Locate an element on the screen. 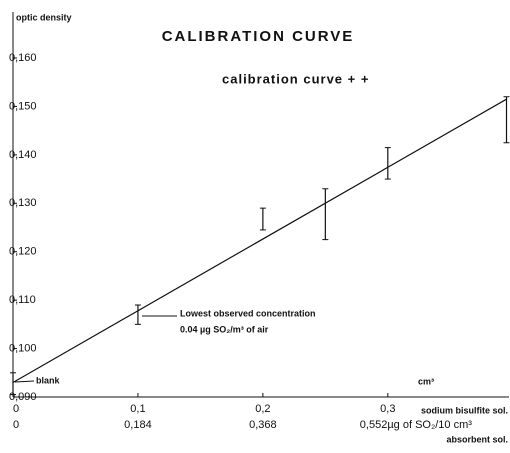 The width and height of the screenshot is (510, 453). x2-tick-label: 0,184 is located at coordinates (138, 425).